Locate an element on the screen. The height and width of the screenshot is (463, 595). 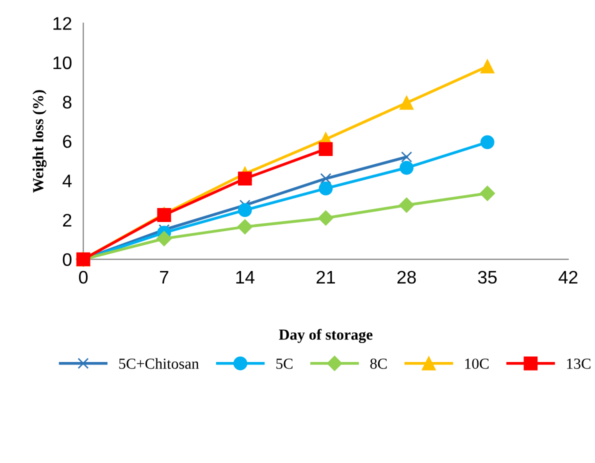
x-axis-title: Day of storage is located at coordinates (325, 336).